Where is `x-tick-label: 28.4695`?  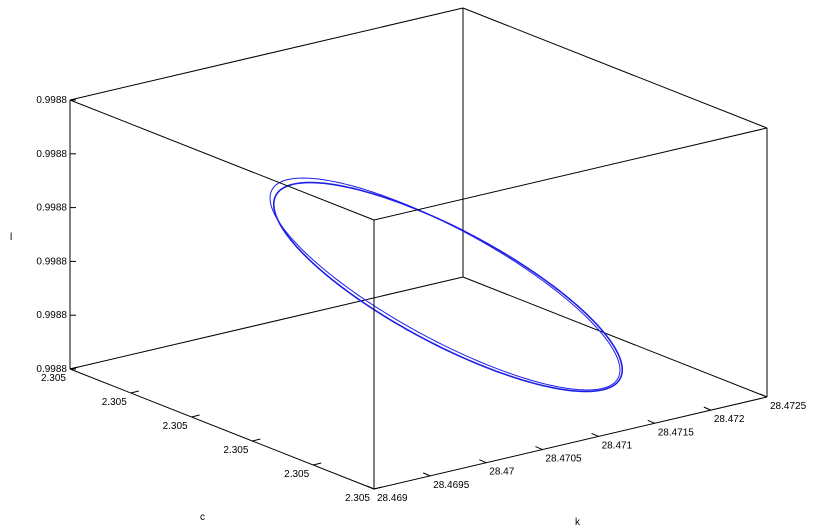 x-tick-label: 28.4695 is located at coordinates (451, 485).